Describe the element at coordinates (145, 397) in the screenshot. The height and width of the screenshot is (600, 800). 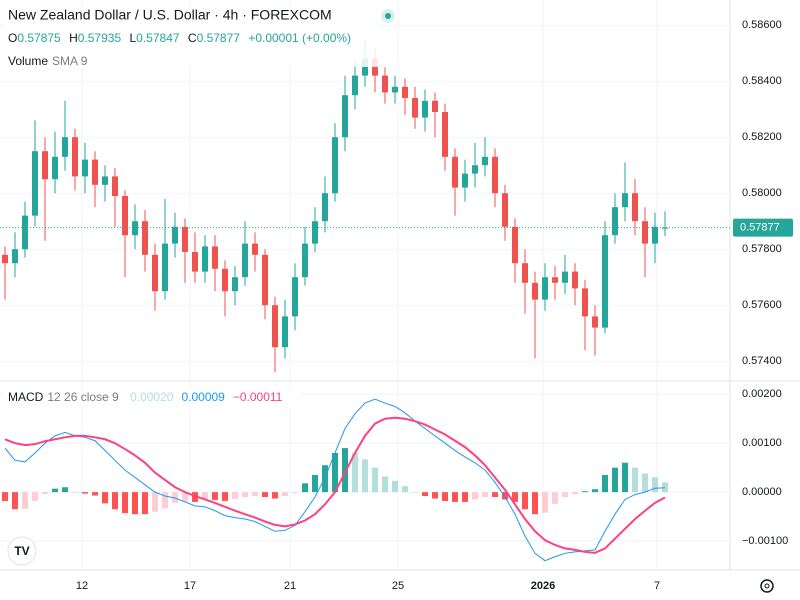
I see `macd-legend: MACD 12 26 close 9 0.00020 0.00009 −0.00011` at that location.